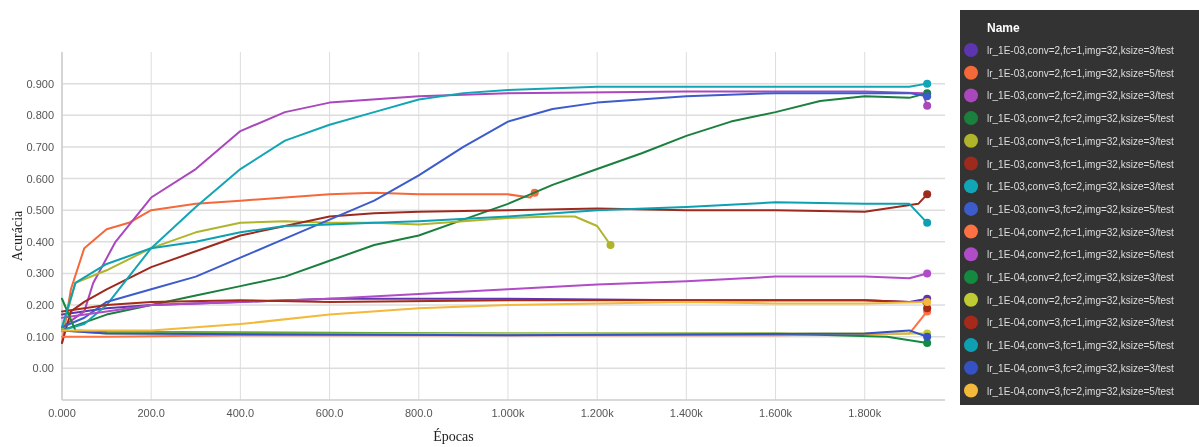 Image resolution: width=1199 pixels, height=447 pixels. I want to click on y-tick-label: 0.100, so click(40, 336).